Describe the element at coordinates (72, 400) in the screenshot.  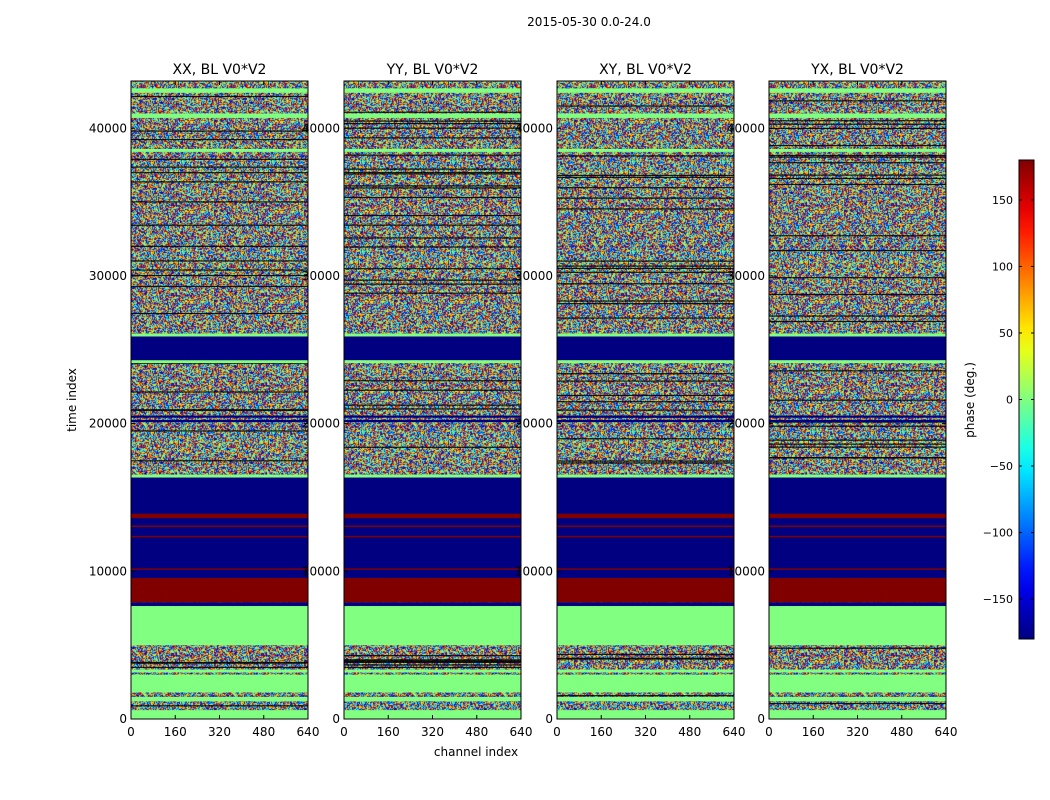
I see `y-axis-label: time index` at that location.